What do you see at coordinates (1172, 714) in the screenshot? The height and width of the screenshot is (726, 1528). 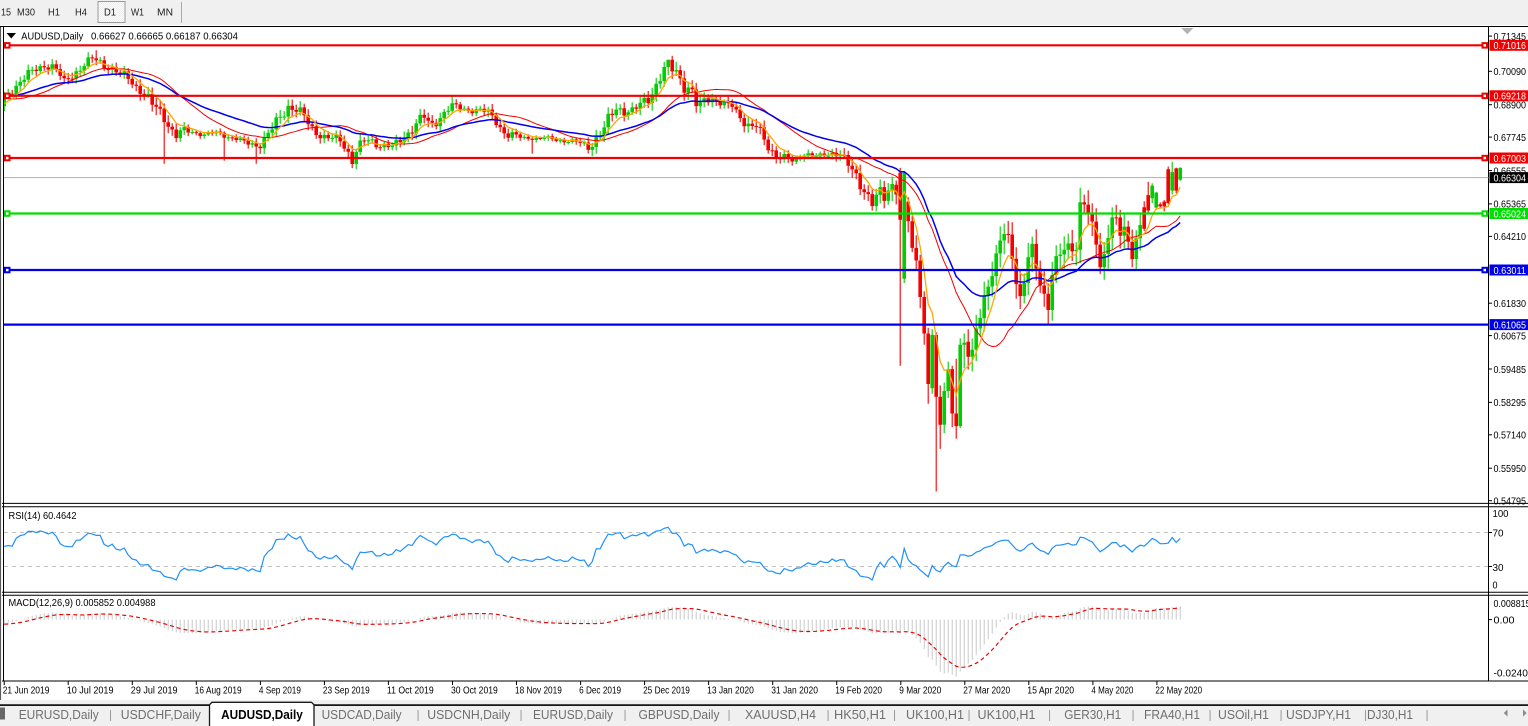 I see `svg-text: FRA40,H1` at bounding box center [1172, 714].